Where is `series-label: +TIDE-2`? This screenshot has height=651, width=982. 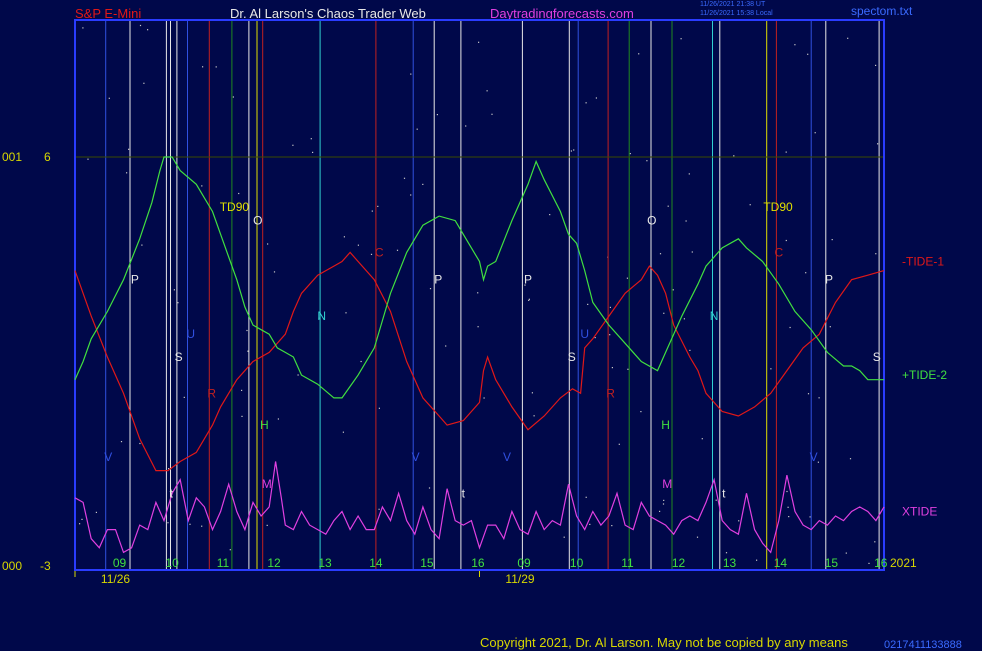
series-label: +TIDE-2 is located at coordinates (924, 375).